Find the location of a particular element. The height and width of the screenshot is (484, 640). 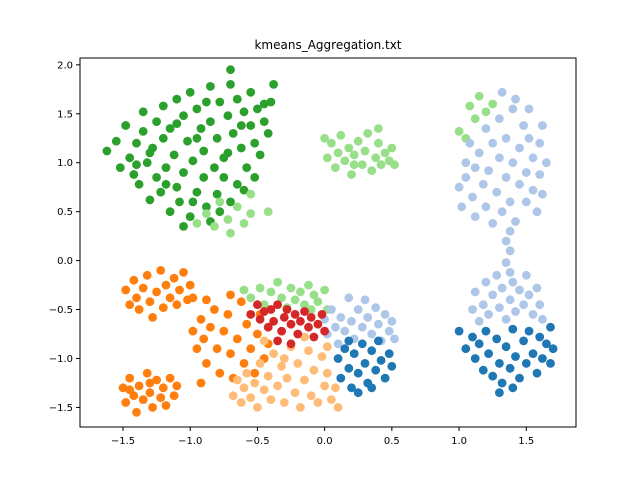

x-tick-label: −1.0 is located at coordinates (190, 441).